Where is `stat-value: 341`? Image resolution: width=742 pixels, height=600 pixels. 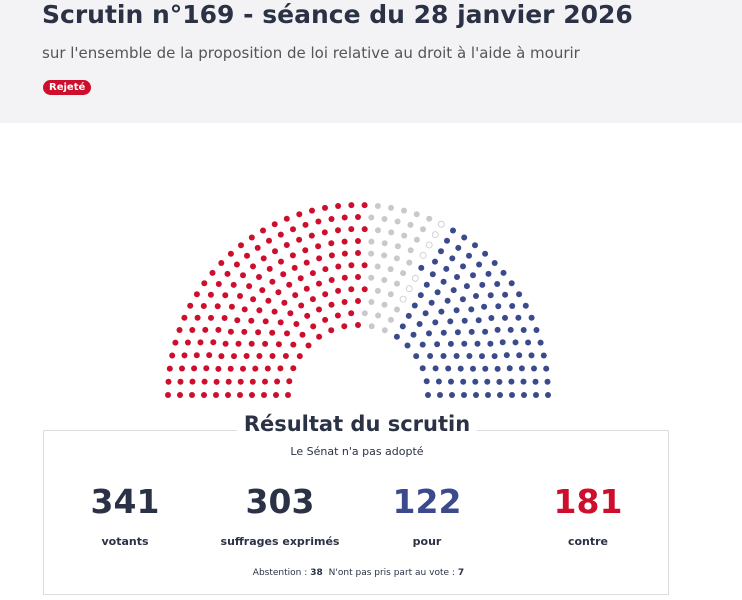 stat-value: 341 is located at coordinates (125, 501).